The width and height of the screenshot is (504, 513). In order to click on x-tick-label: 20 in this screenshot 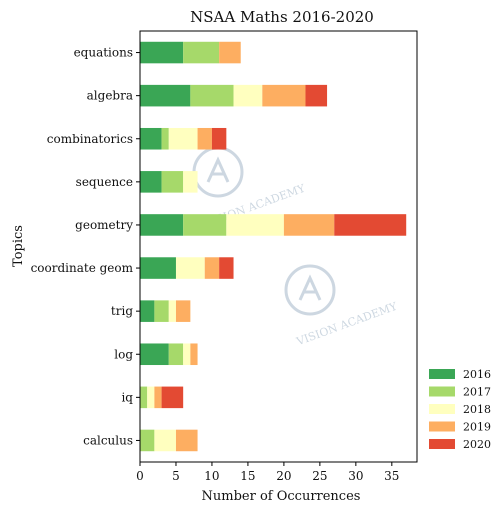, I will do `click(283, 476)`.